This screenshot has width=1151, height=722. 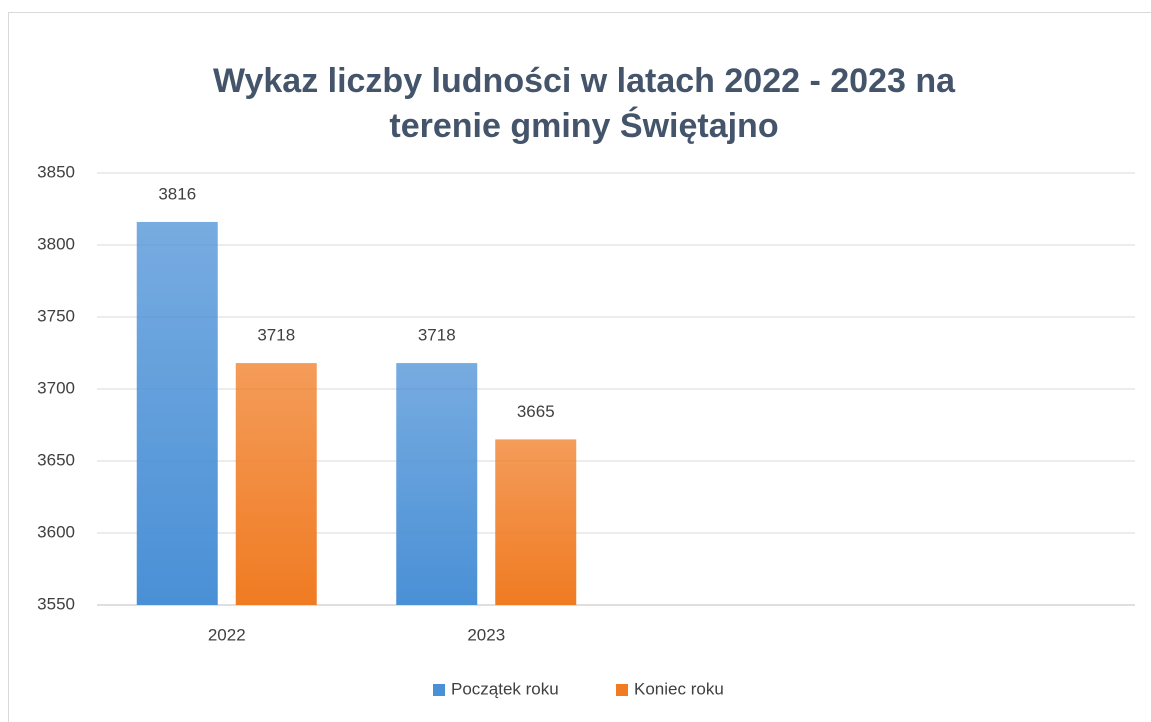 I want to click on y-tick-label: 3600, so click(x=56, y=531).